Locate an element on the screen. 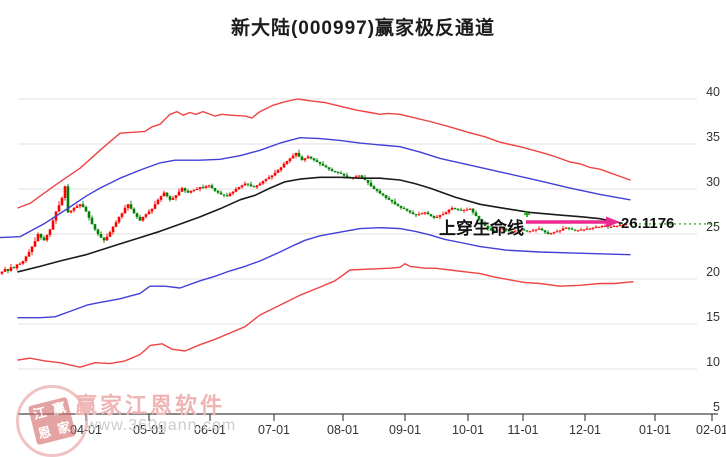  y-axis-label: 25 is located at coordinates (713, 227).